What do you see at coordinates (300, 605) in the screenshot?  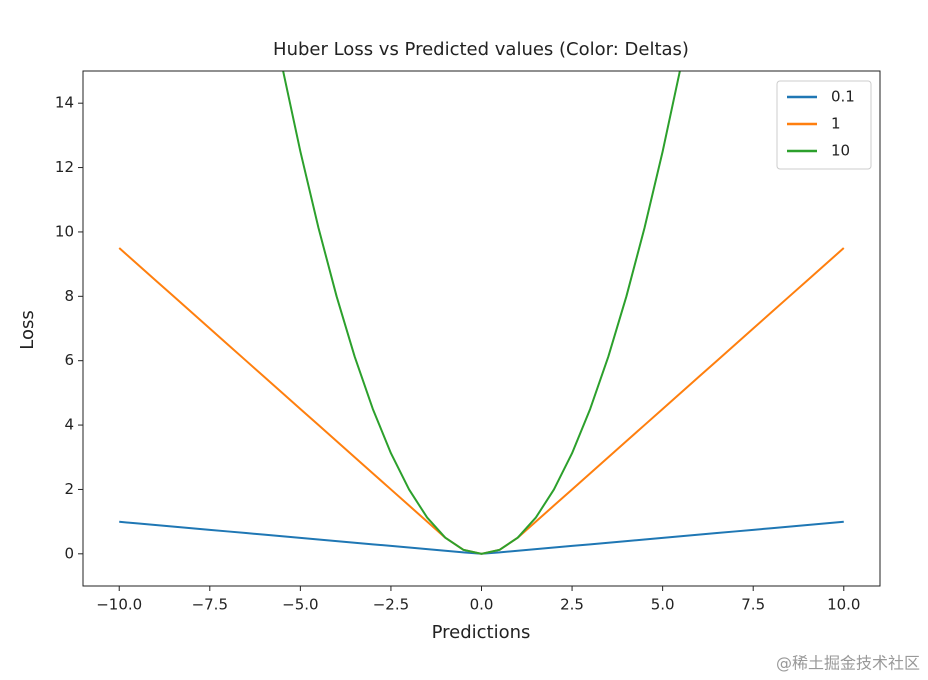 I see `x-tick-label: −5.0` at bounding box center [300, 605].